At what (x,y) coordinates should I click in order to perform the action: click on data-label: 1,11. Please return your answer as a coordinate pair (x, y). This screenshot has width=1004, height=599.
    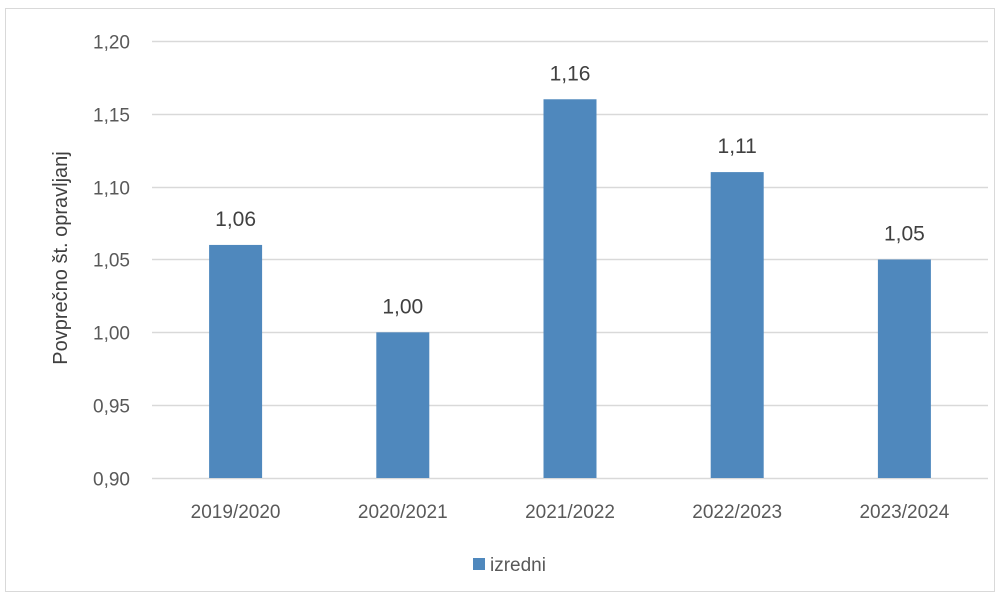
    Looking at the image, I should click on (737, 146).